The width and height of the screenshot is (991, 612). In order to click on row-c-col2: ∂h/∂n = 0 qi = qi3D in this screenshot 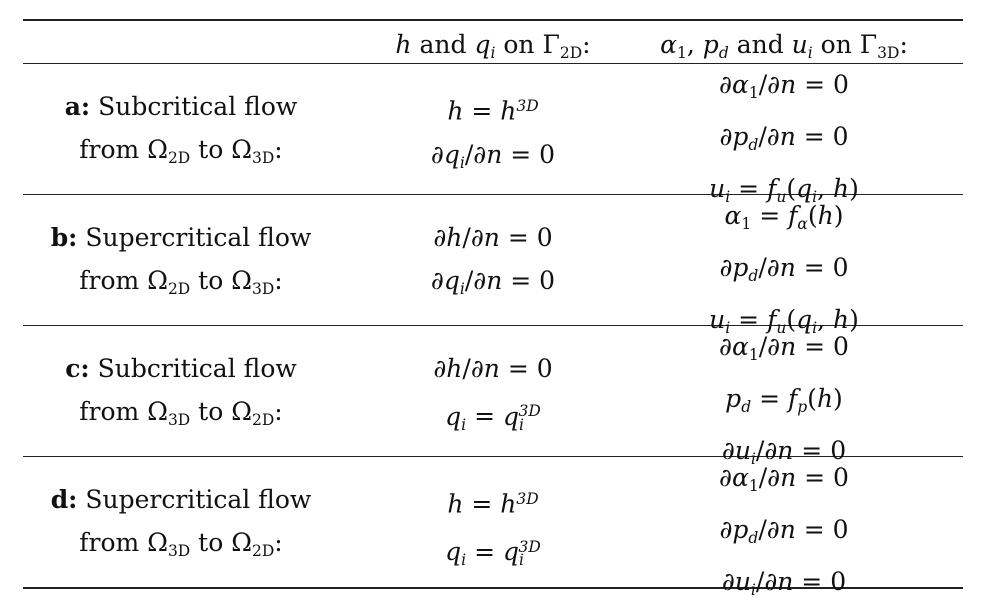, I will do `click(493, 394)`.